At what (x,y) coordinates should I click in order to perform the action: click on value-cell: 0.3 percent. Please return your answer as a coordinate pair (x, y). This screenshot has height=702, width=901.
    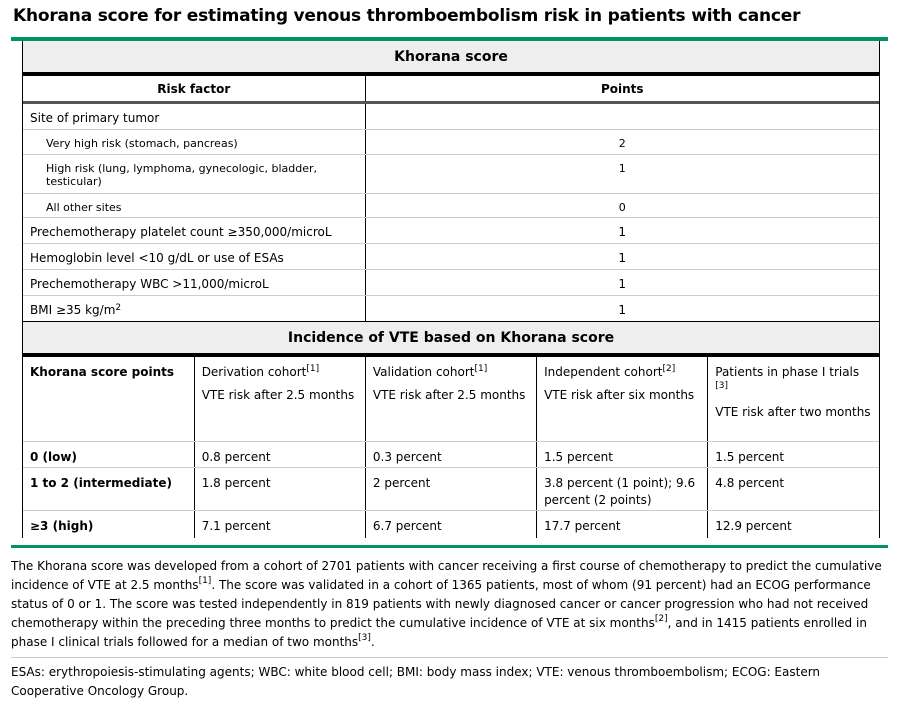
    Looking at the image, I should click on (450, 454).